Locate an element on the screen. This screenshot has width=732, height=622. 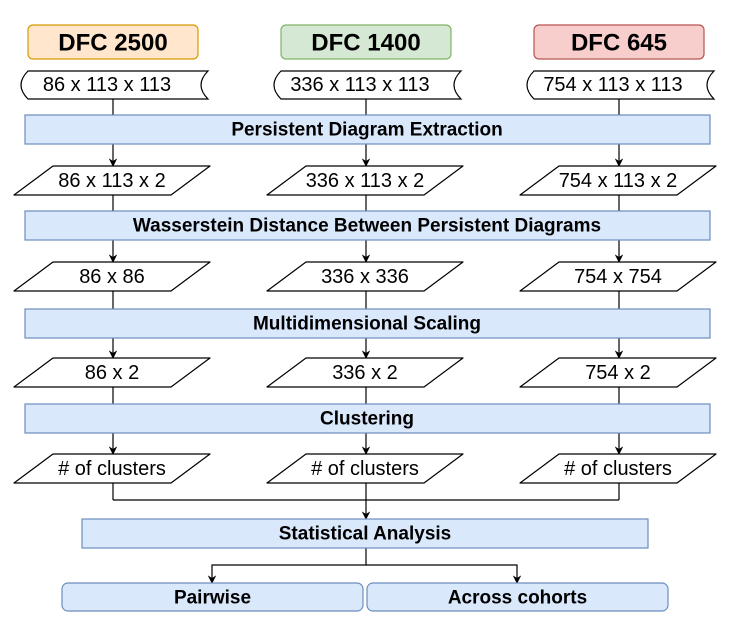
across-cohorts-label: Across cohorts is located at coordinates (517, 598).